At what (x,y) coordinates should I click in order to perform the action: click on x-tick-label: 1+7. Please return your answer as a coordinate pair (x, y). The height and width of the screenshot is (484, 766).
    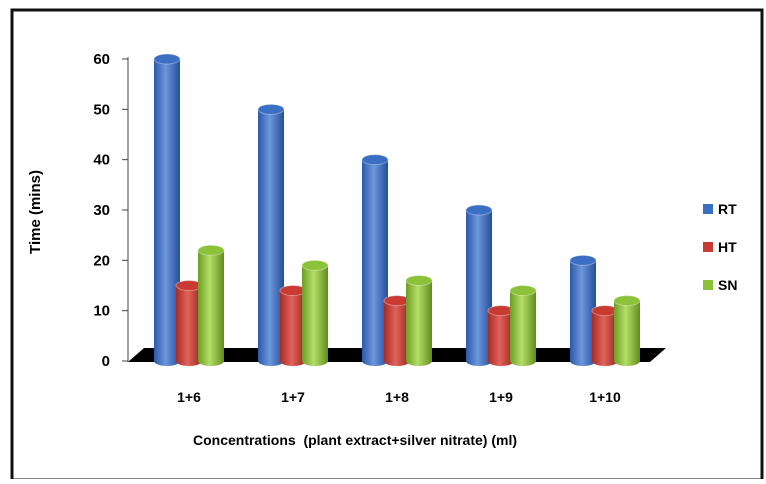
    Looking at the image, I should click on (293, 397).